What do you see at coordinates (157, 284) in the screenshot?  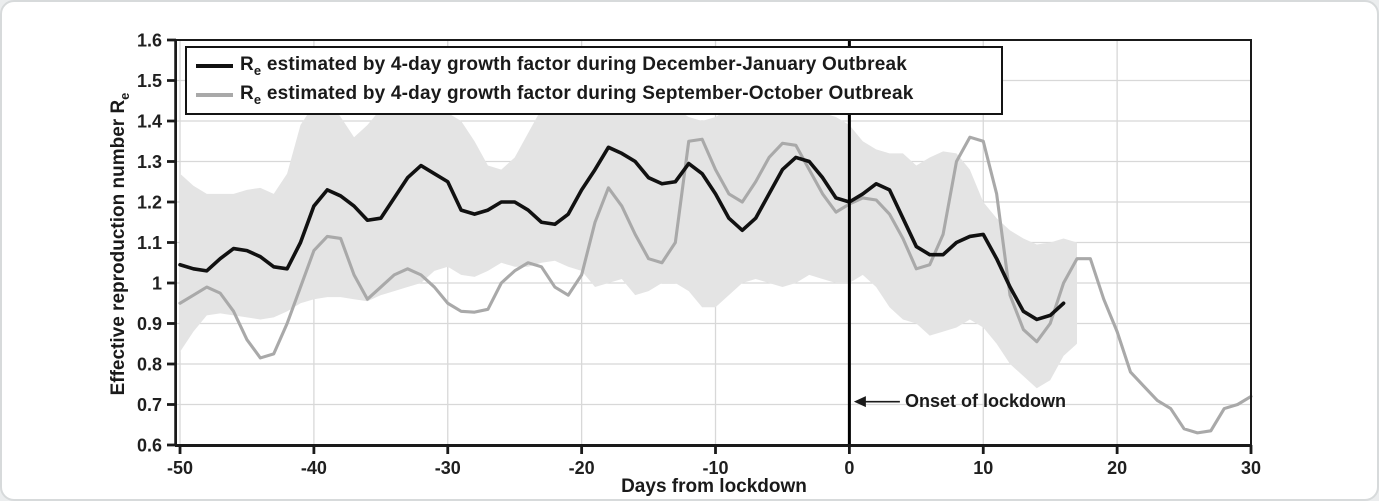 I see `y-tick-label: 1` at bounding box center [157, 284].